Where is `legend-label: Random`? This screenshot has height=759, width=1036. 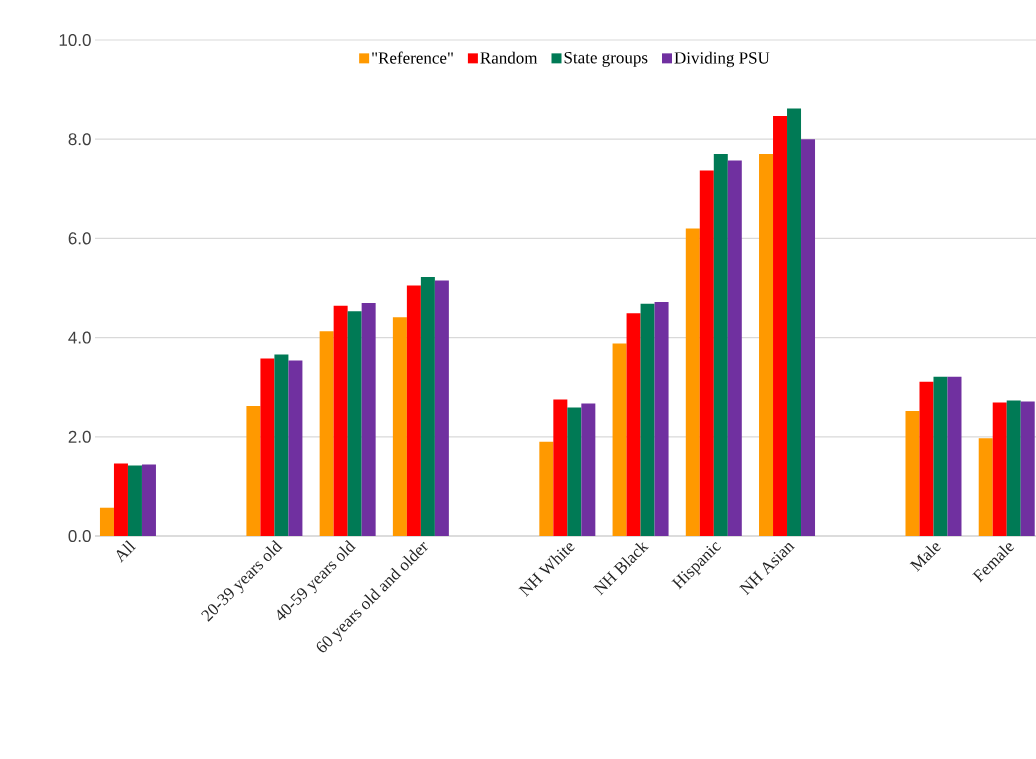 legend-label: Random is located at coordinates (509, 57).